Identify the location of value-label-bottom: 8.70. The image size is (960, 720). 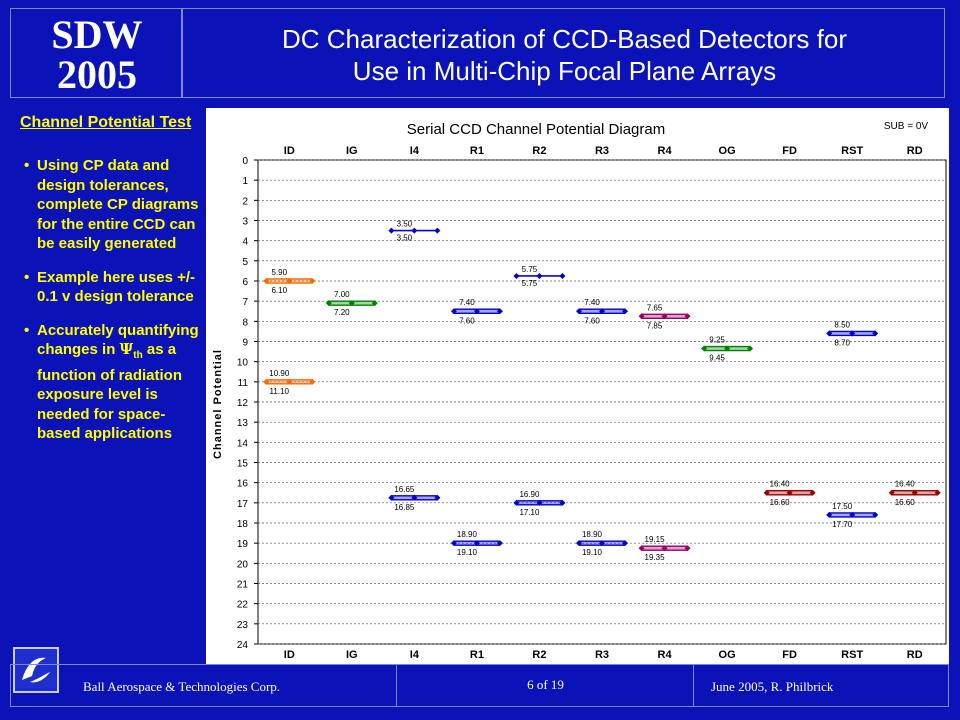
(842, 342).